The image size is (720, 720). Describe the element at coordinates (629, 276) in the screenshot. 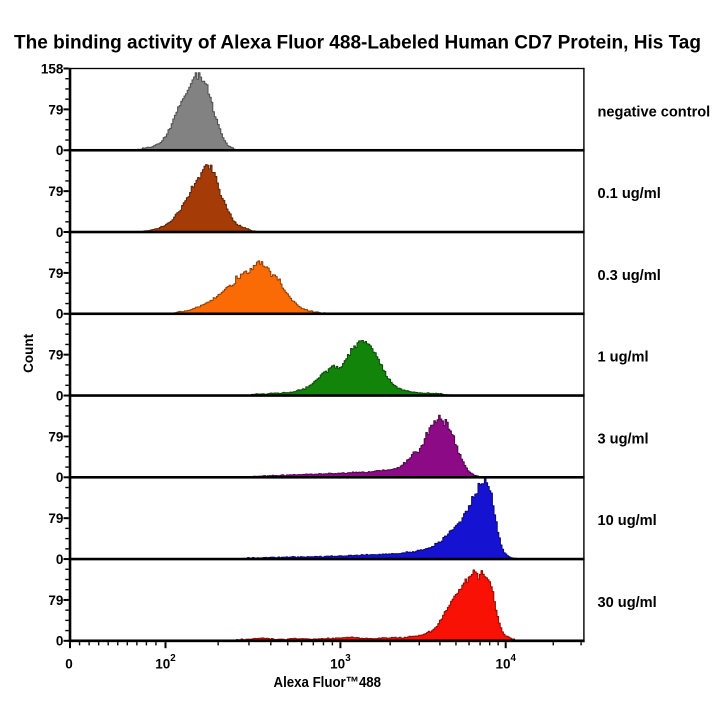

I see `svg-text: 0.3 ug/ml` at that location.